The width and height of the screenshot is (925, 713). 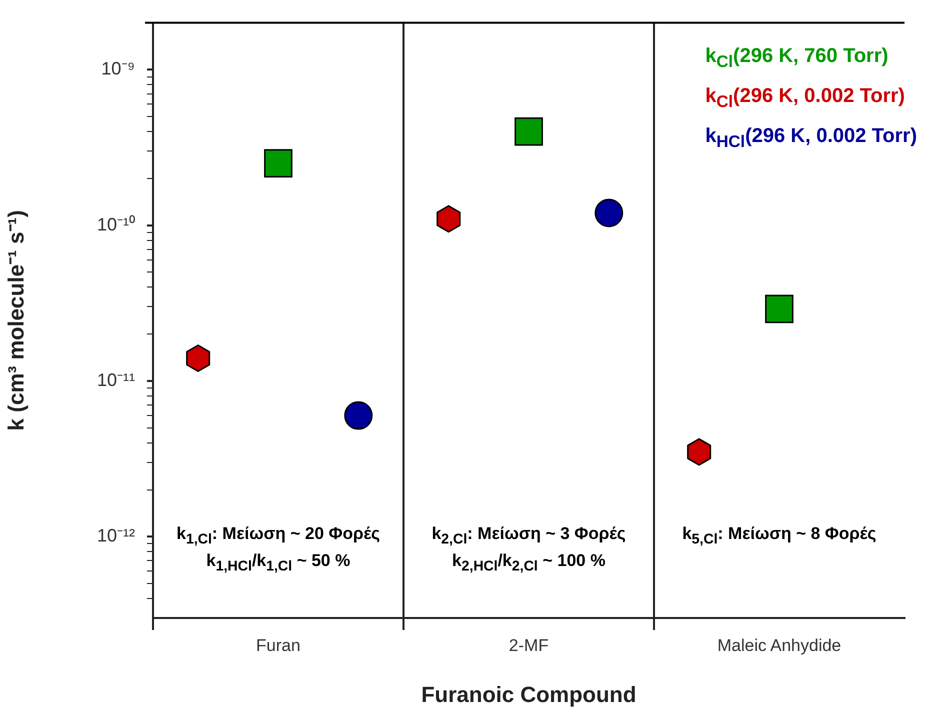 What do you see at coordinates (278, 536) in the screenshot?
I see `annotation: k$_{1,Cl}$: Μείωση ~ 20 Φορές` at bounding box center [278, 536].